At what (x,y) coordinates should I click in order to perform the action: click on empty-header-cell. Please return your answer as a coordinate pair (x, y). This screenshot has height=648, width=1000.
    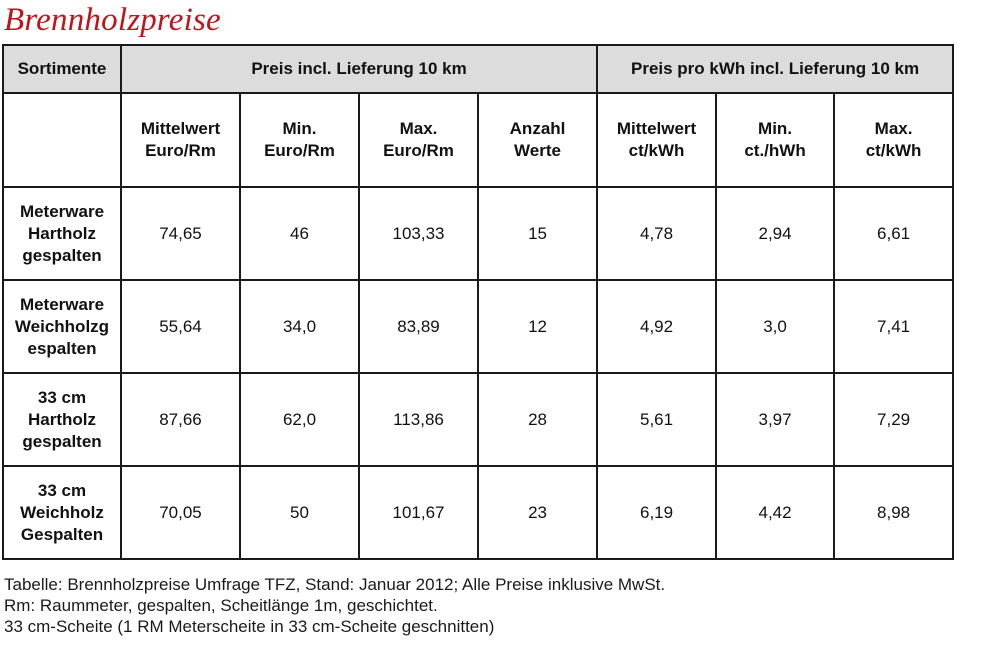
    Looking at the image, I should click on (62, 140).